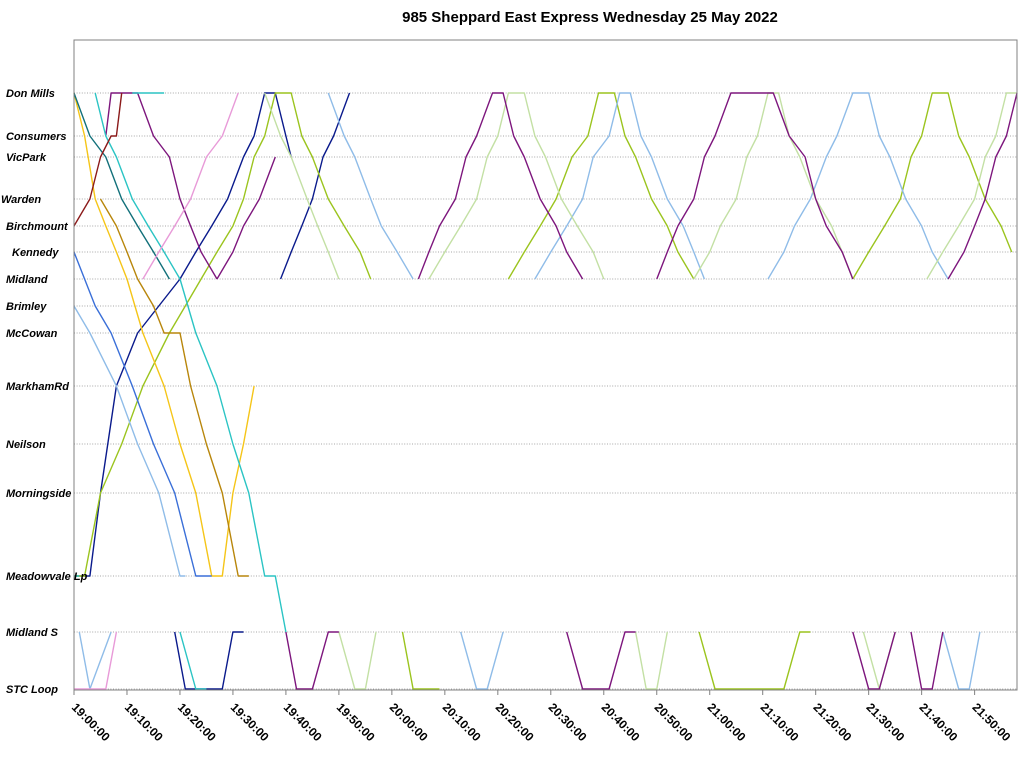 The width and height of the screenshot is (1024, 758). What do you see at coordinates (30, 94) in the screenshot?
I see `stop-label: Don Mills` at bounding box center [30, 94].